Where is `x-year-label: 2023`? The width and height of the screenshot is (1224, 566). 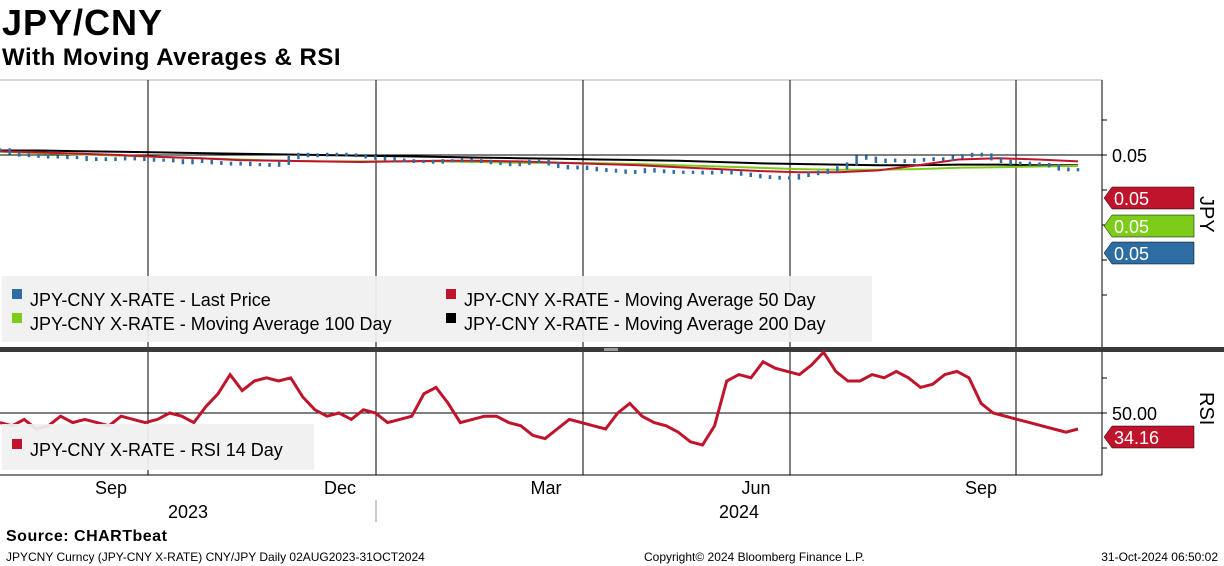
x-year-label: 2023 is located at coordinates (188, 512).